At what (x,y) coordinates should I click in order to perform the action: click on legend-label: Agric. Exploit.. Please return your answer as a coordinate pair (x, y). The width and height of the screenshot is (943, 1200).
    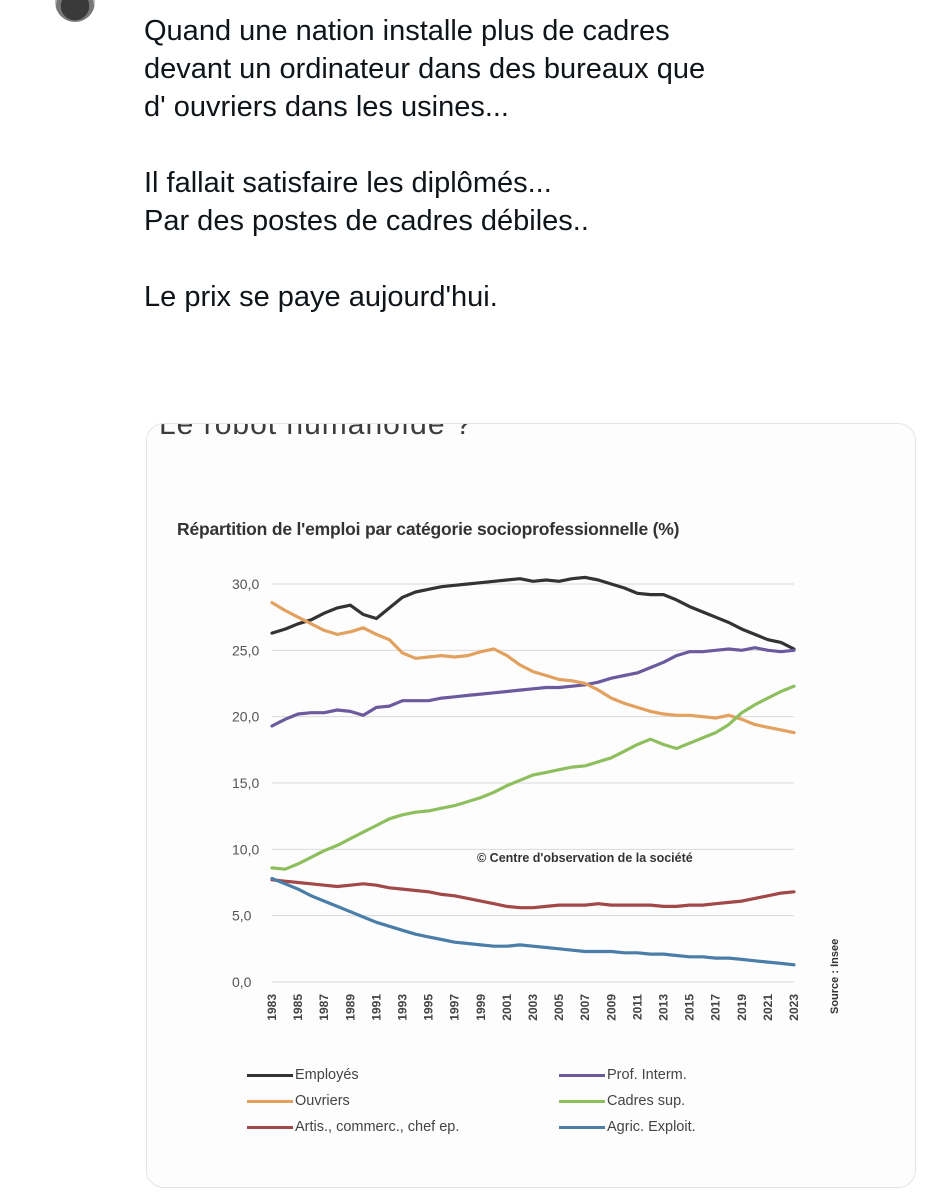
    Looking at the image, I should click on (651, 1127).